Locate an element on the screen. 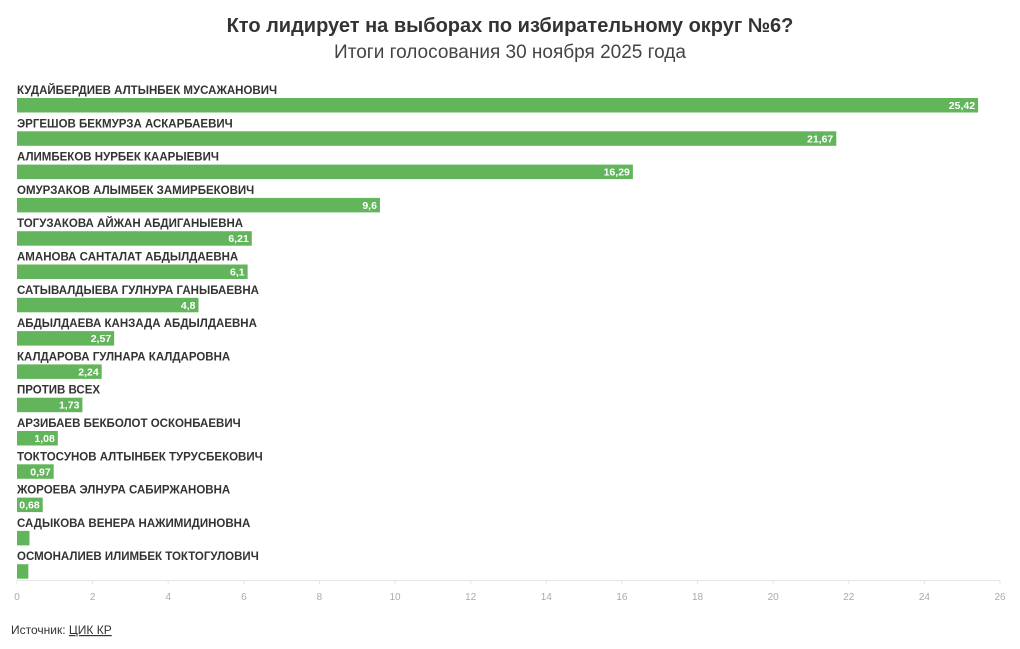 The image size is (1020, 649). x-tick-label: 14 is located at coordinates (547, 597).